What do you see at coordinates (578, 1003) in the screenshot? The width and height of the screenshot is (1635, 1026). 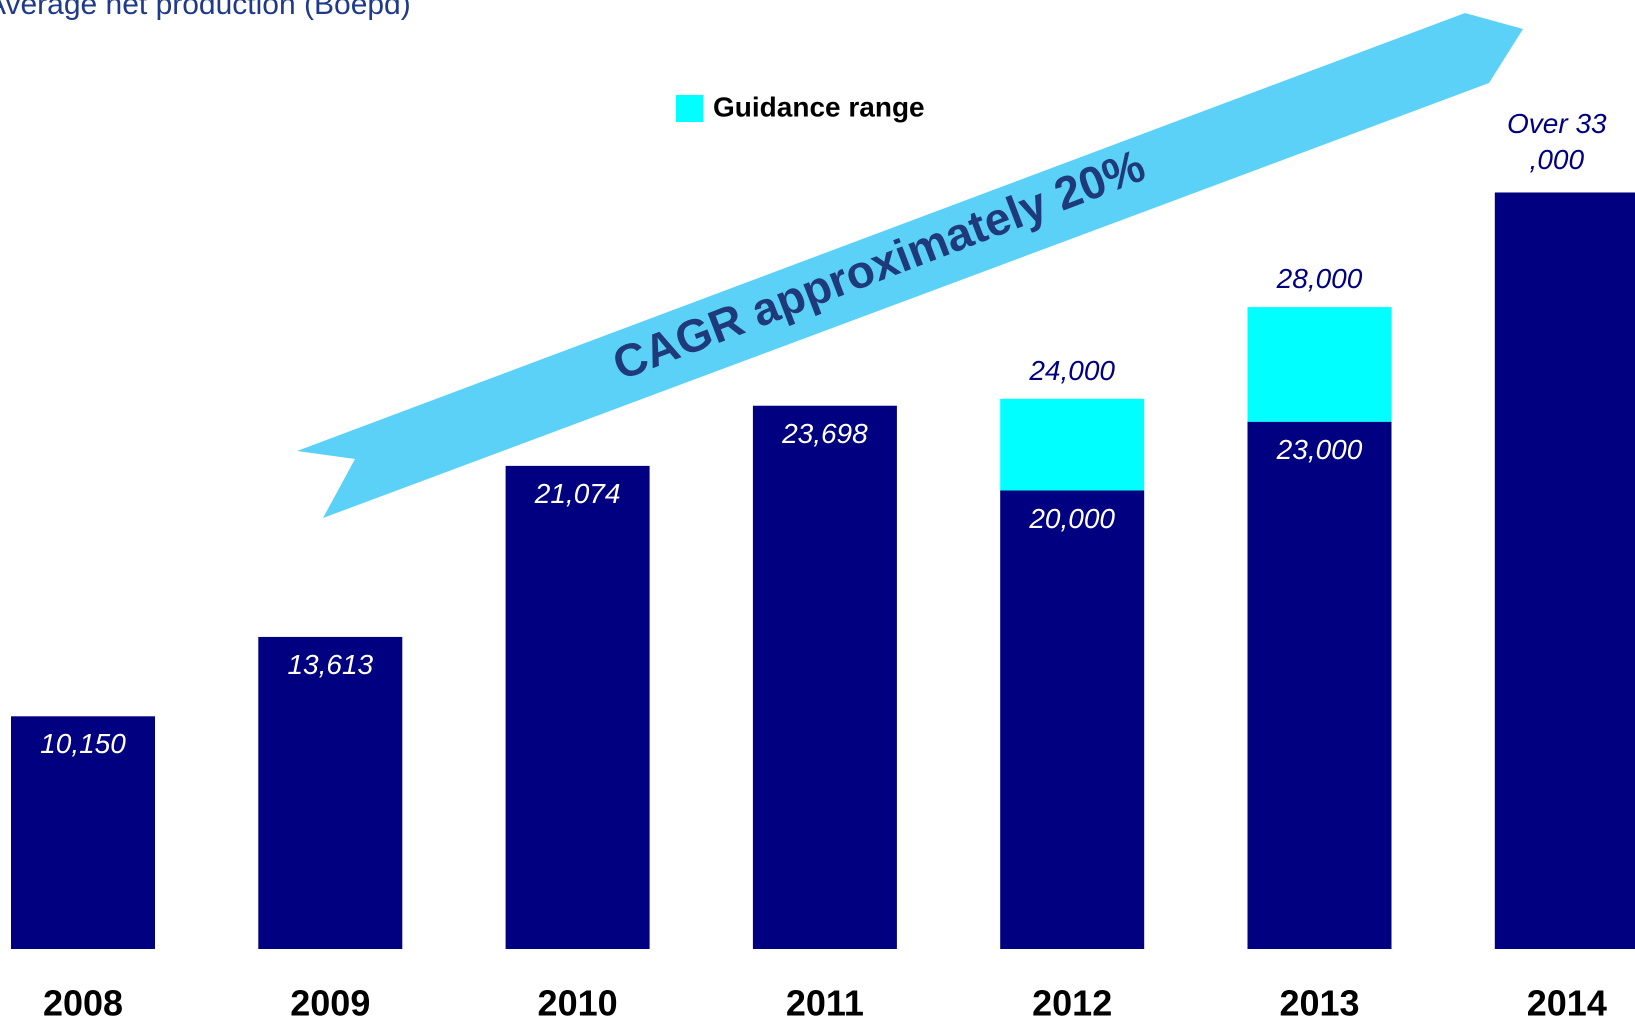 I see `x-tick-label: 2010` at bounding box center [578, 1003].